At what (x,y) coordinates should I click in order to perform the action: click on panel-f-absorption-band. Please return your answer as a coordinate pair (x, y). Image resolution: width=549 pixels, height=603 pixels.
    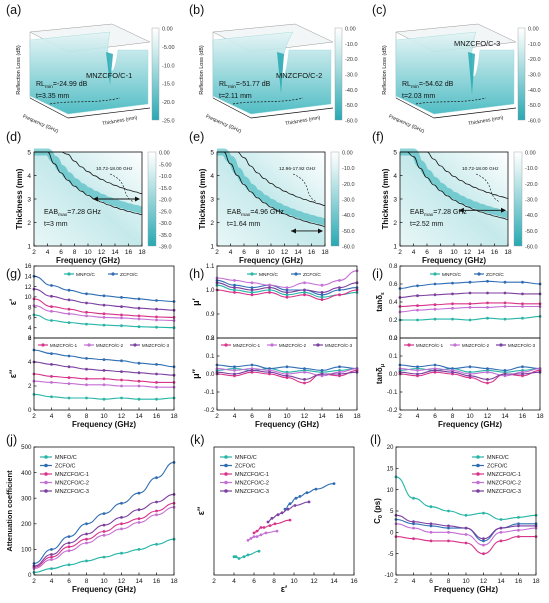
    Looking at the image, I should click on (454, 183).